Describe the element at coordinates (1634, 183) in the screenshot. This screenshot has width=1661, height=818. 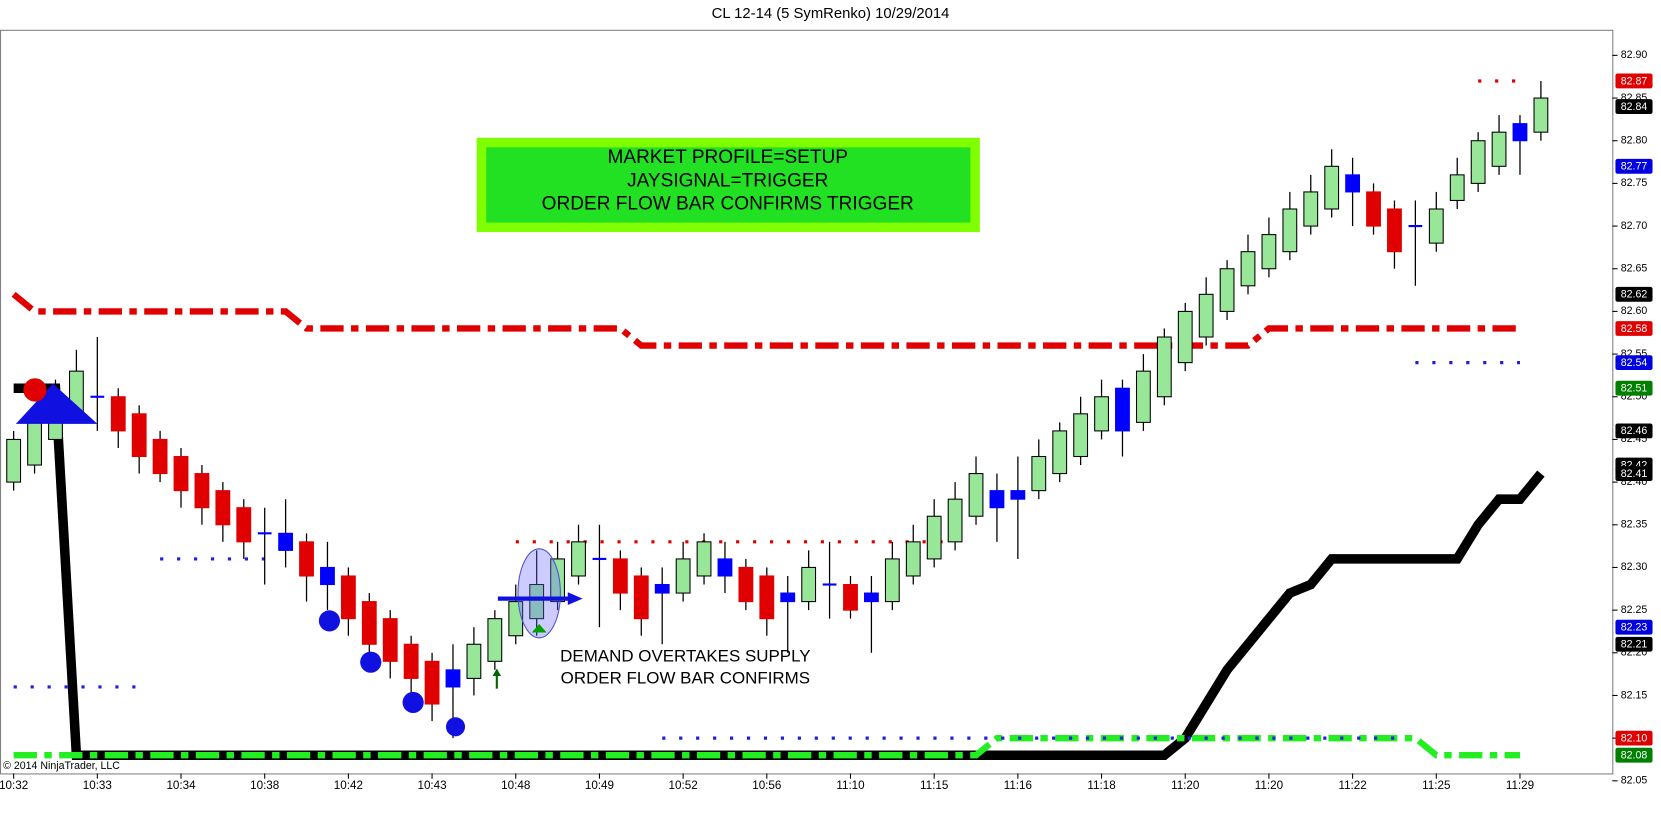
I see `y-tick-label: 82.75` at that location.